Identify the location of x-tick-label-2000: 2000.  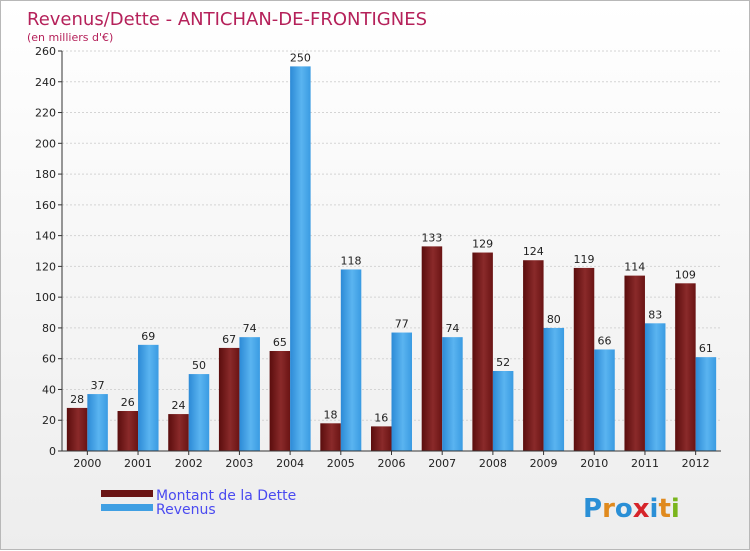
(87, 463).